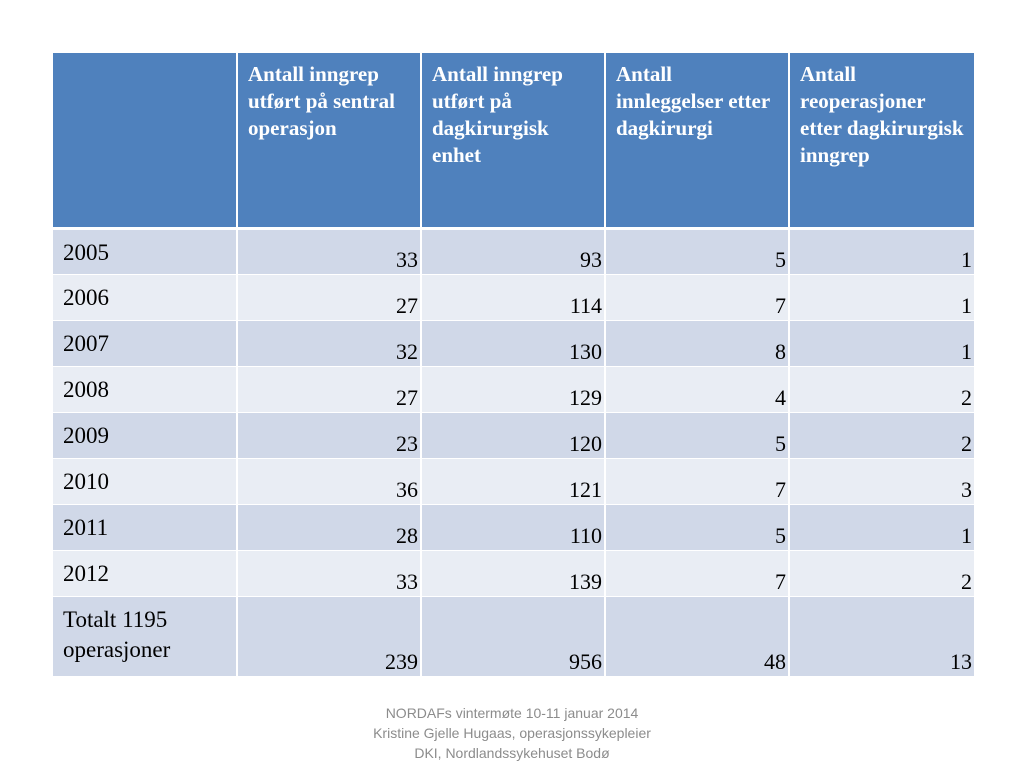 This screenshot has height=768, width=1024. What do you see at coordinates (697, 343) in the screenshot?
I see `table-cell: 8` at bounding box center [697, 343].